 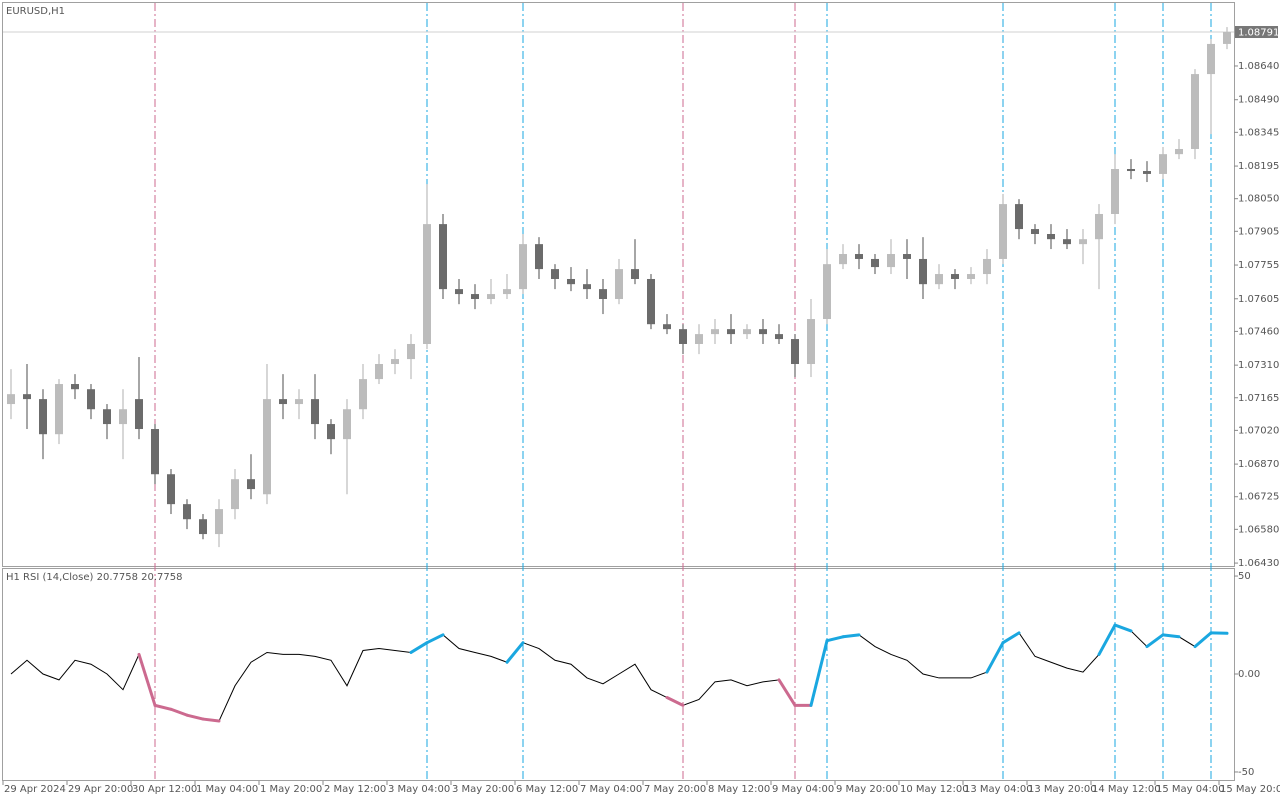 What do you see at coordinates (998, 789) in the screenshot?
I see `x-tick-label: 13 May 04:00` at bounding box center [998, 789].